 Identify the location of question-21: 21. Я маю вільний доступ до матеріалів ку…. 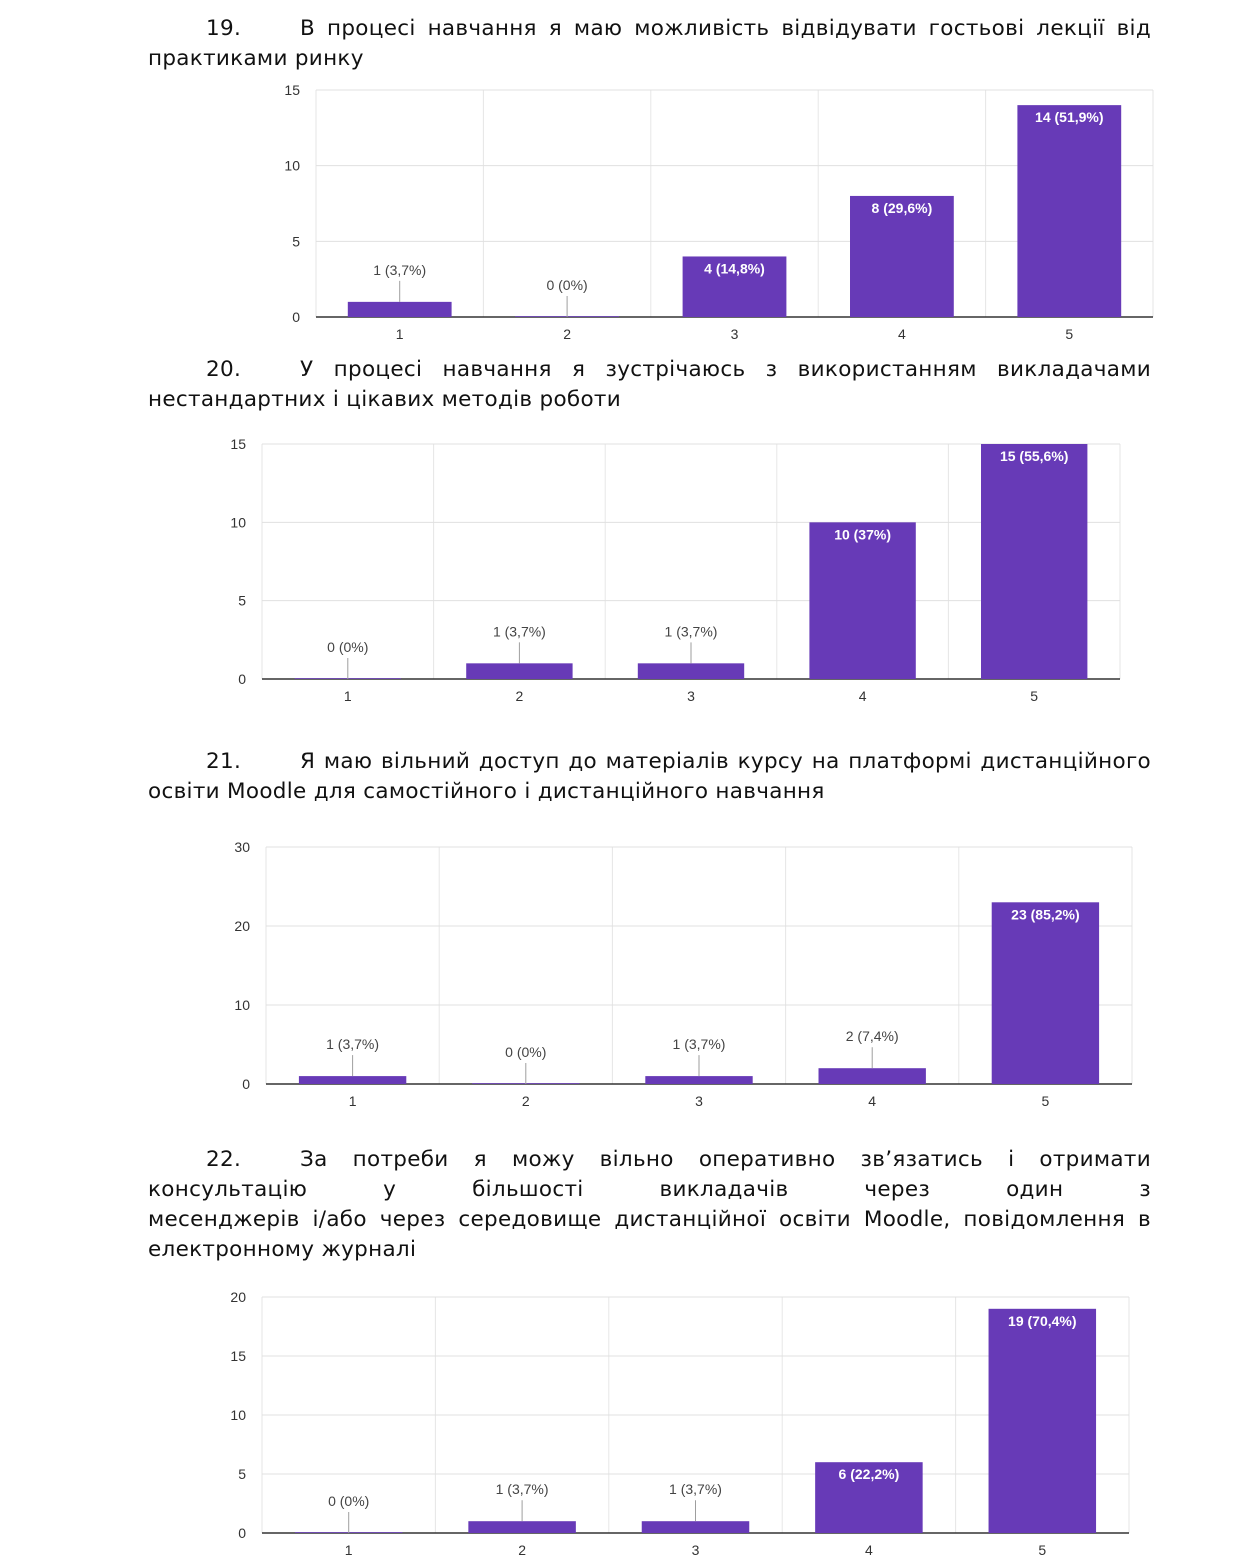
(649, 777).